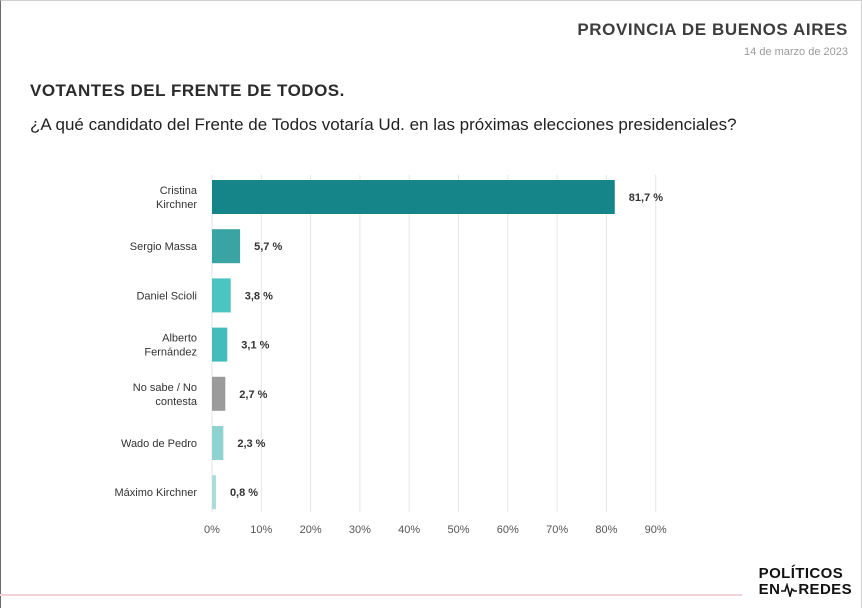 This screenshot has width=862, height=609. I want to click on category-label: No sabe / No contesta, so click(165, 395).